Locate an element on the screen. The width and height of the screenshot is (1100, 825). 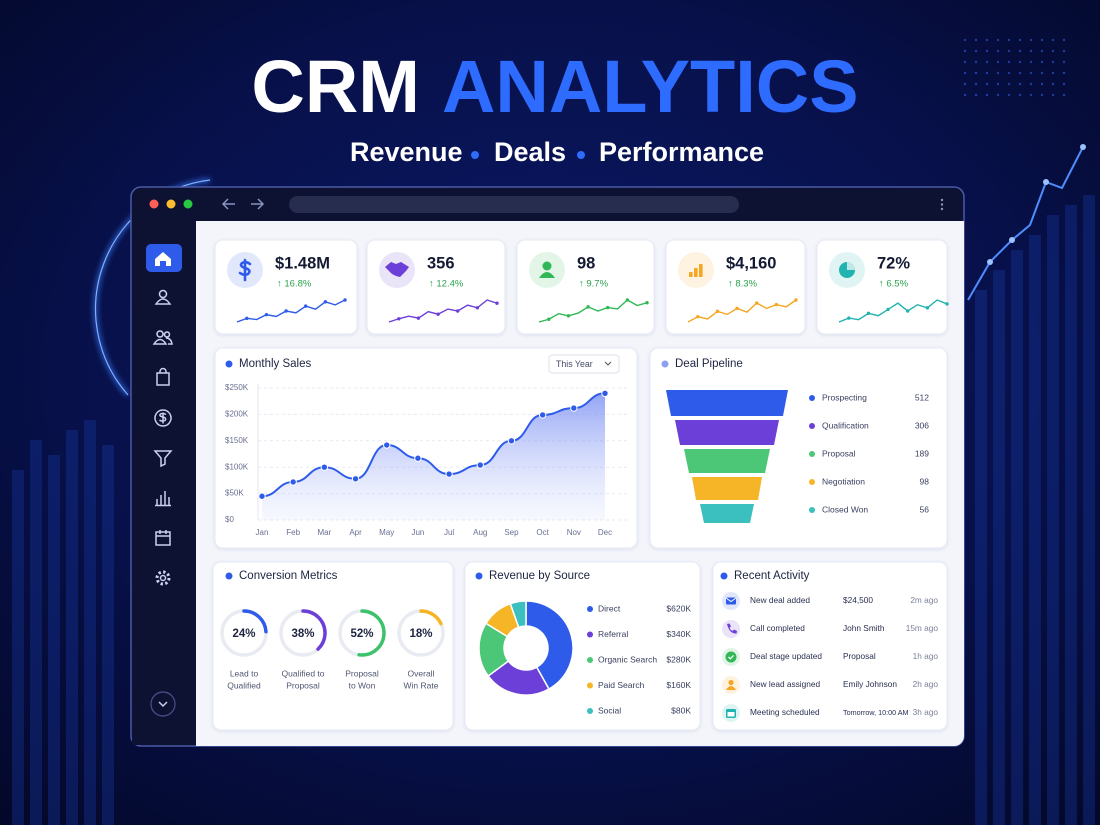
bars-icon is located at coordinates (701, 270).